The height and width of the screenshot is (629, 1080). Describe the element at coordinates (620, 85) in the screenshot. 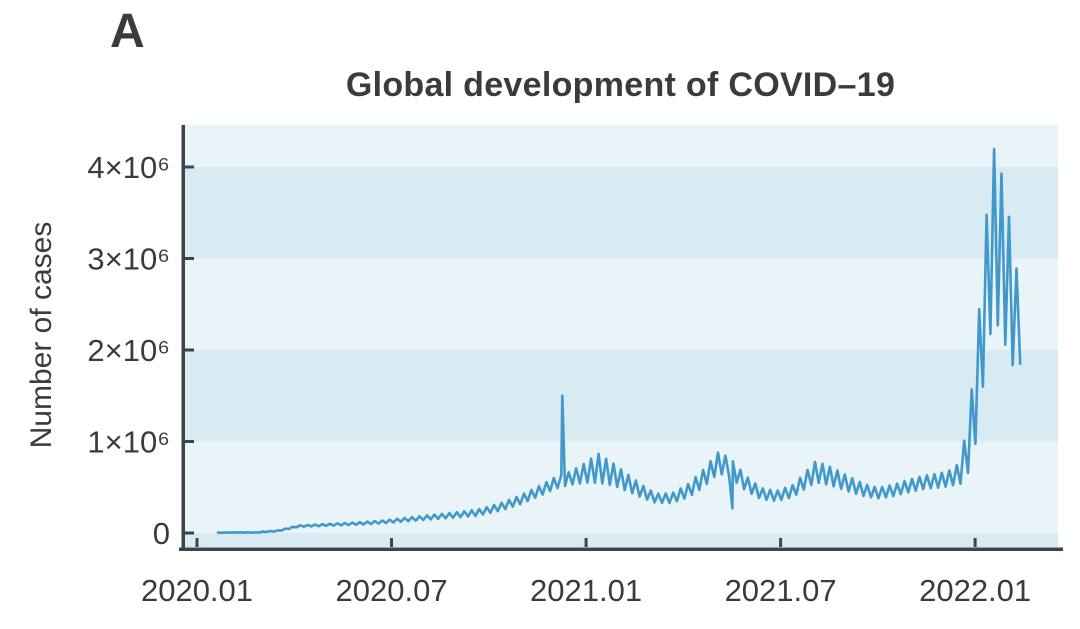

I see `chart-title: Global development of COVID–19` at that location.